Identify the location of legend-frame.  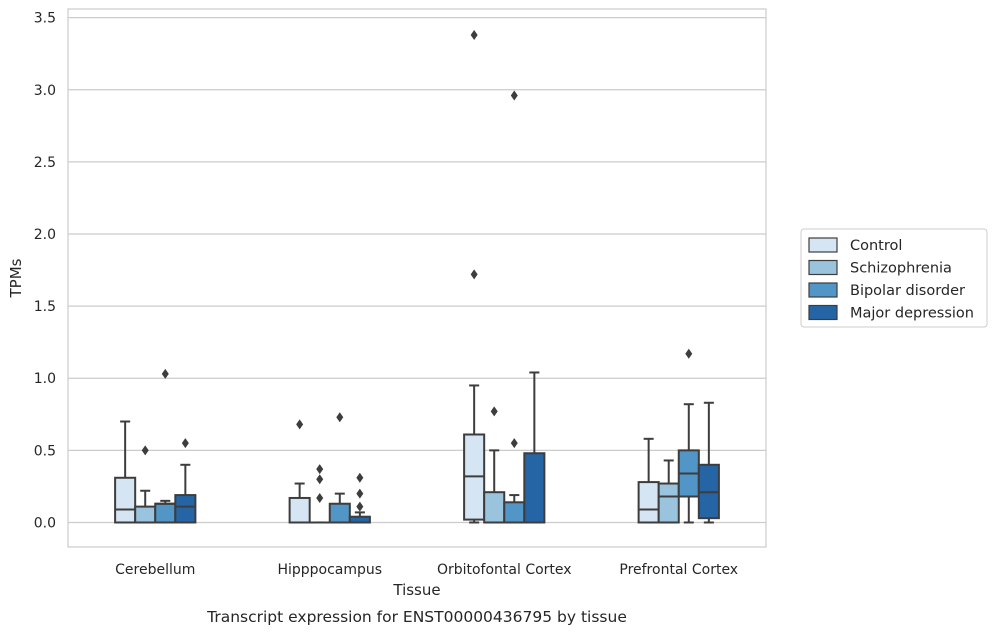
(894, 278).